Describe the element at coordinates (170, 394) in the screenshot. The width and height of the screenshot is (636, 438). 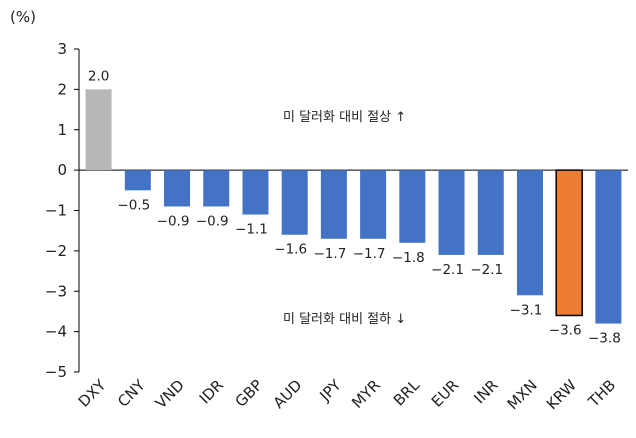
I see `x-tick-label-vnd: VND` at that location.